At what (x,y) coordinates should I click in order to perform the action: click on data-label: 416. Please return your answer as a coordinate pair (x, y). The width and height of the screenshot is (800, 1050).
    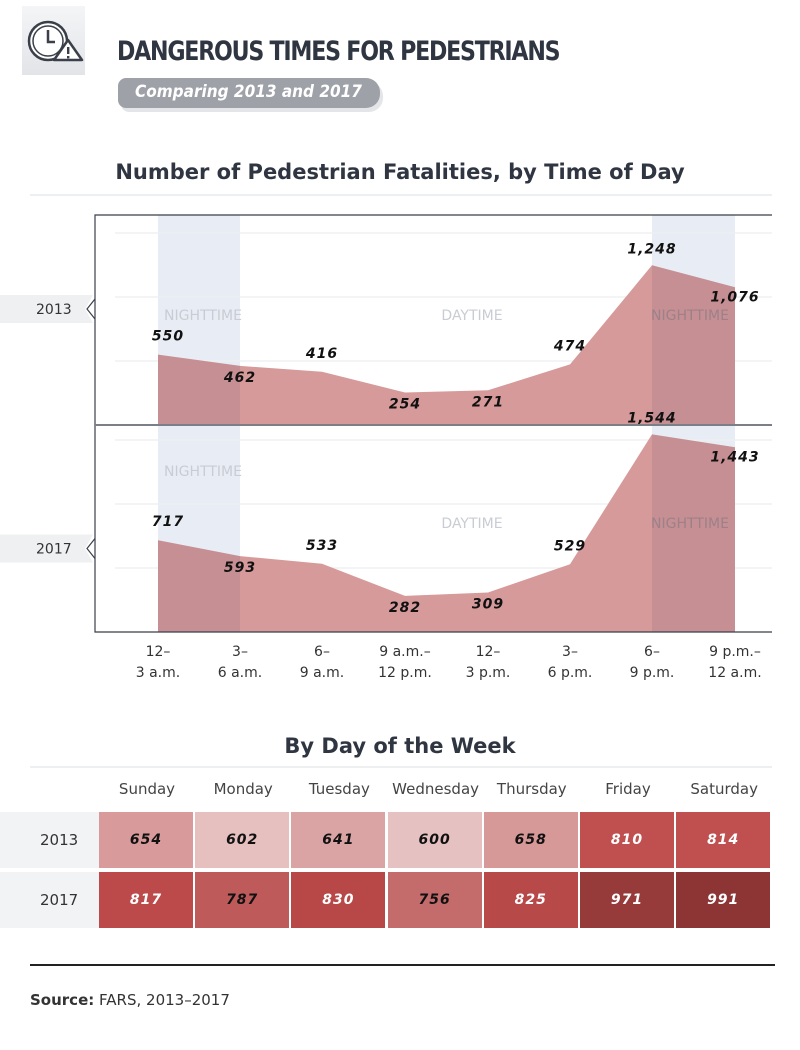
    Looking at the image, I should click on (321, 354).